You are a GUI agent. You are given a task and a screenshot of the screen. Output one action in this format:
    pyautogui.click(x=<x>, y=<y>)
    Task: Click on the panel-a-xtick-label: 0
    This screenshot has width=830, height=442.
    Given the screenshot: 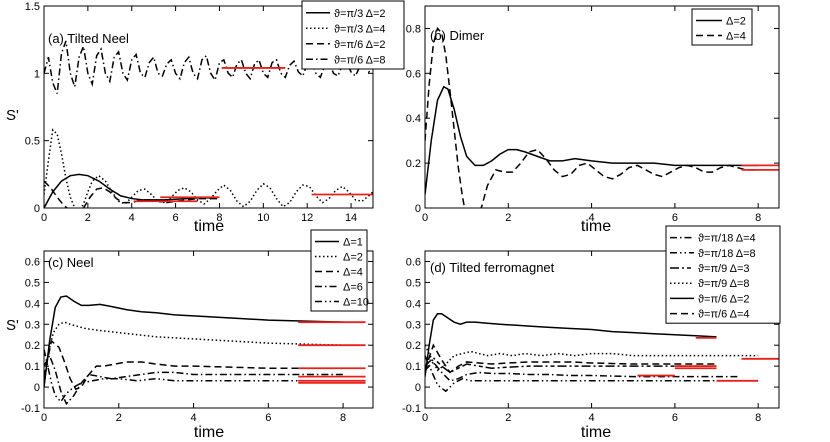 What is the action you would take?
    pyautogui.click(x=44, y=218)
    